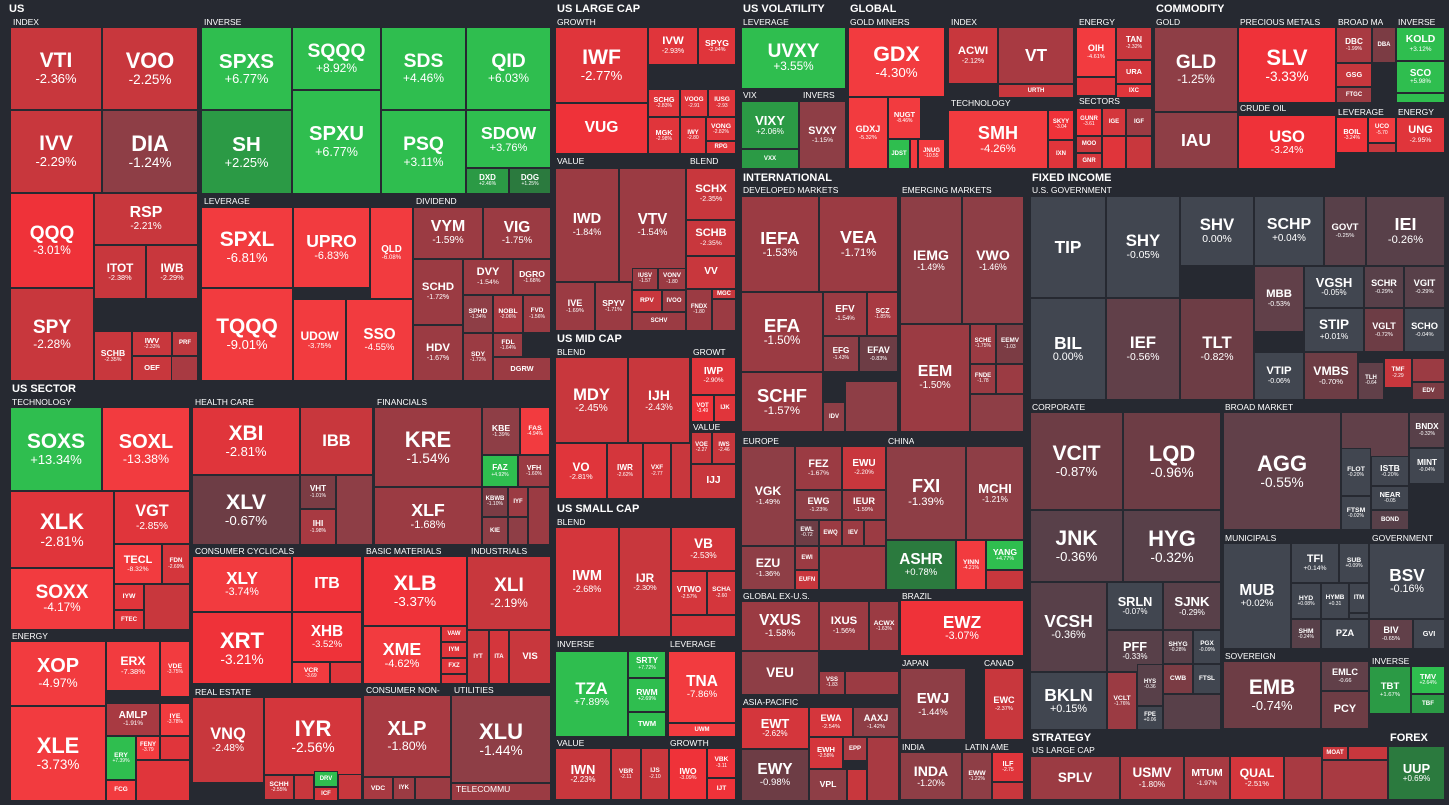 The width and height of the screenshot is (1449, 805). What do you see at coordinates (138, 564) in the screenshot?
I see `ticker-tile-tecl: TECL -8.32%` at bounding box center [138, 564].